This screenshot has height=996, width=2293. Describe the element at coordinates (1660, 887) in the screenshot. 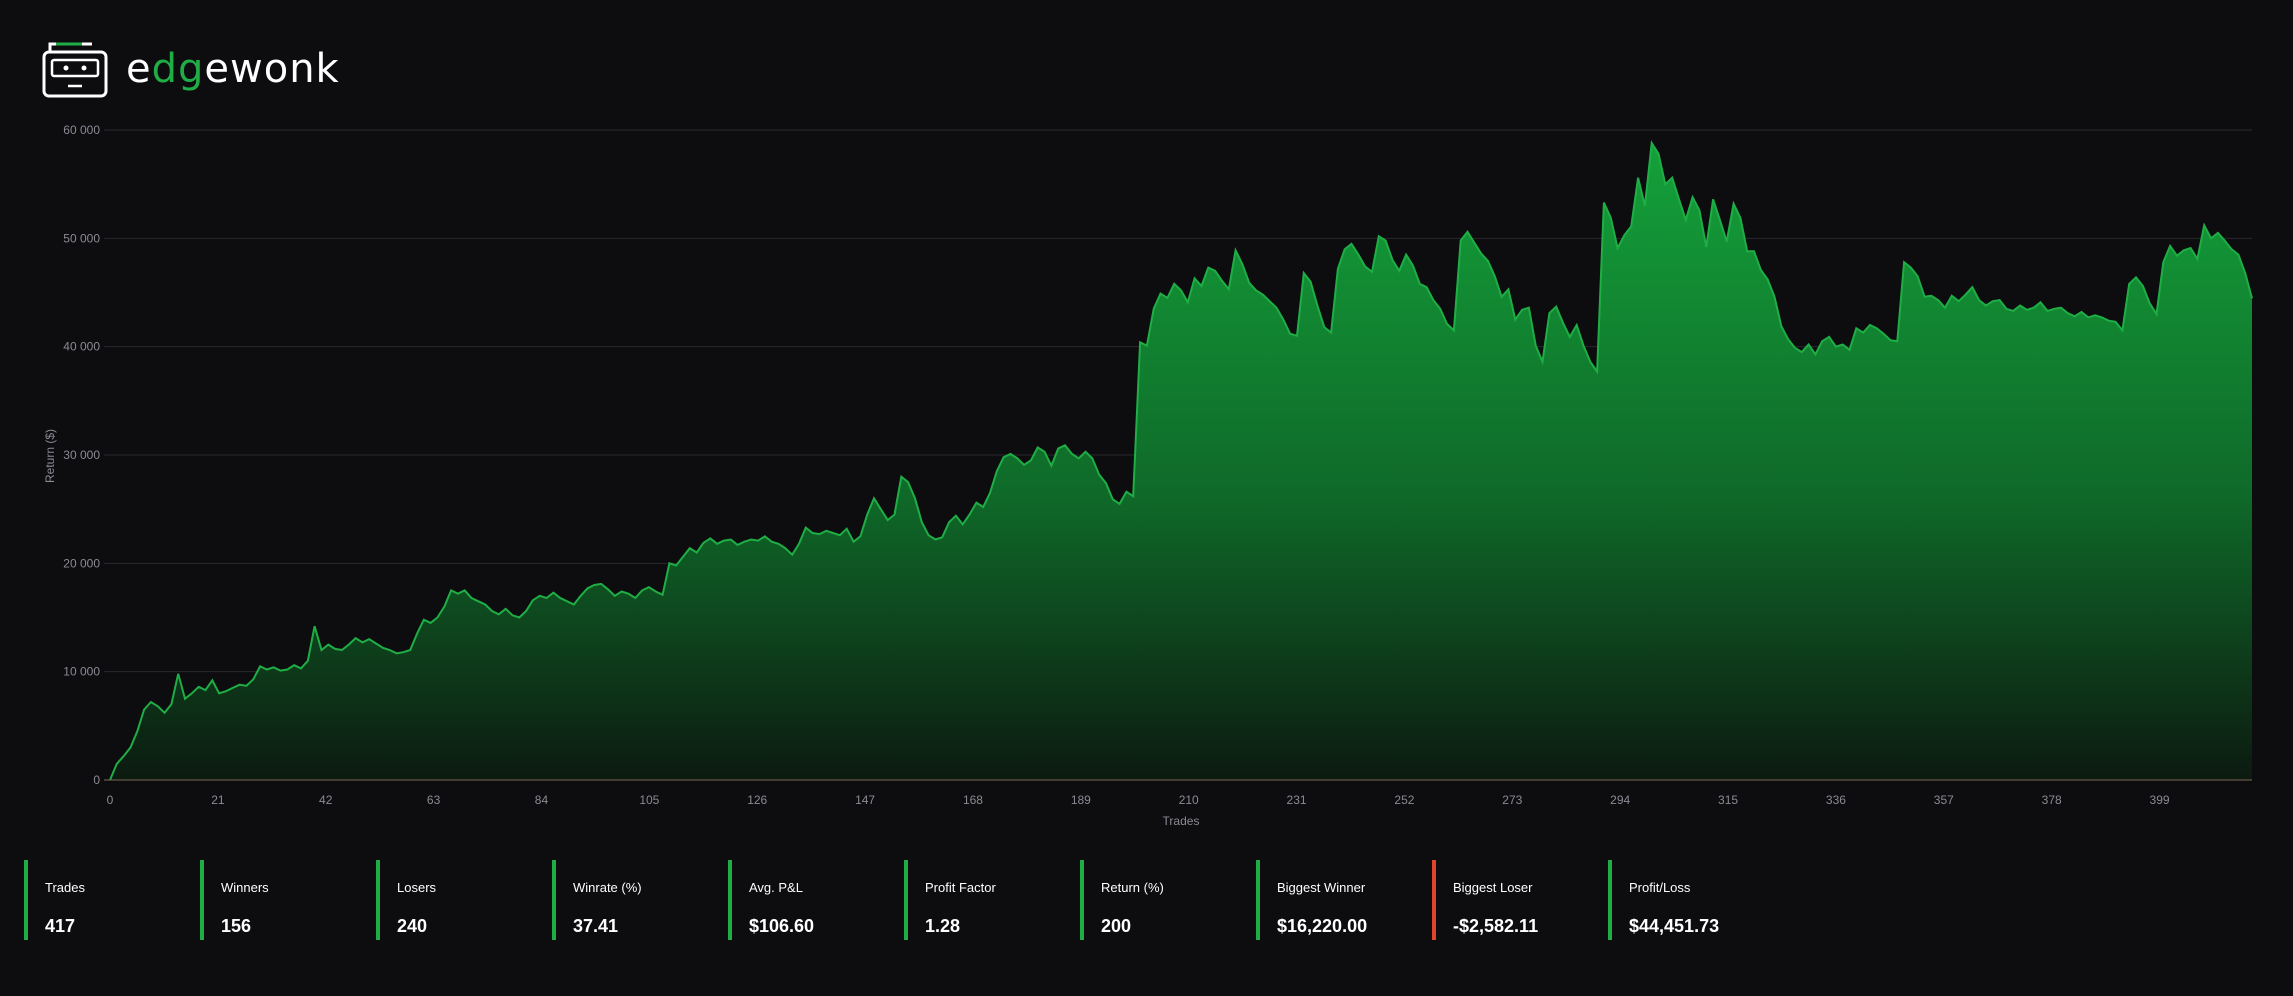

I see `stat-label: Profit/Loss` at that location.